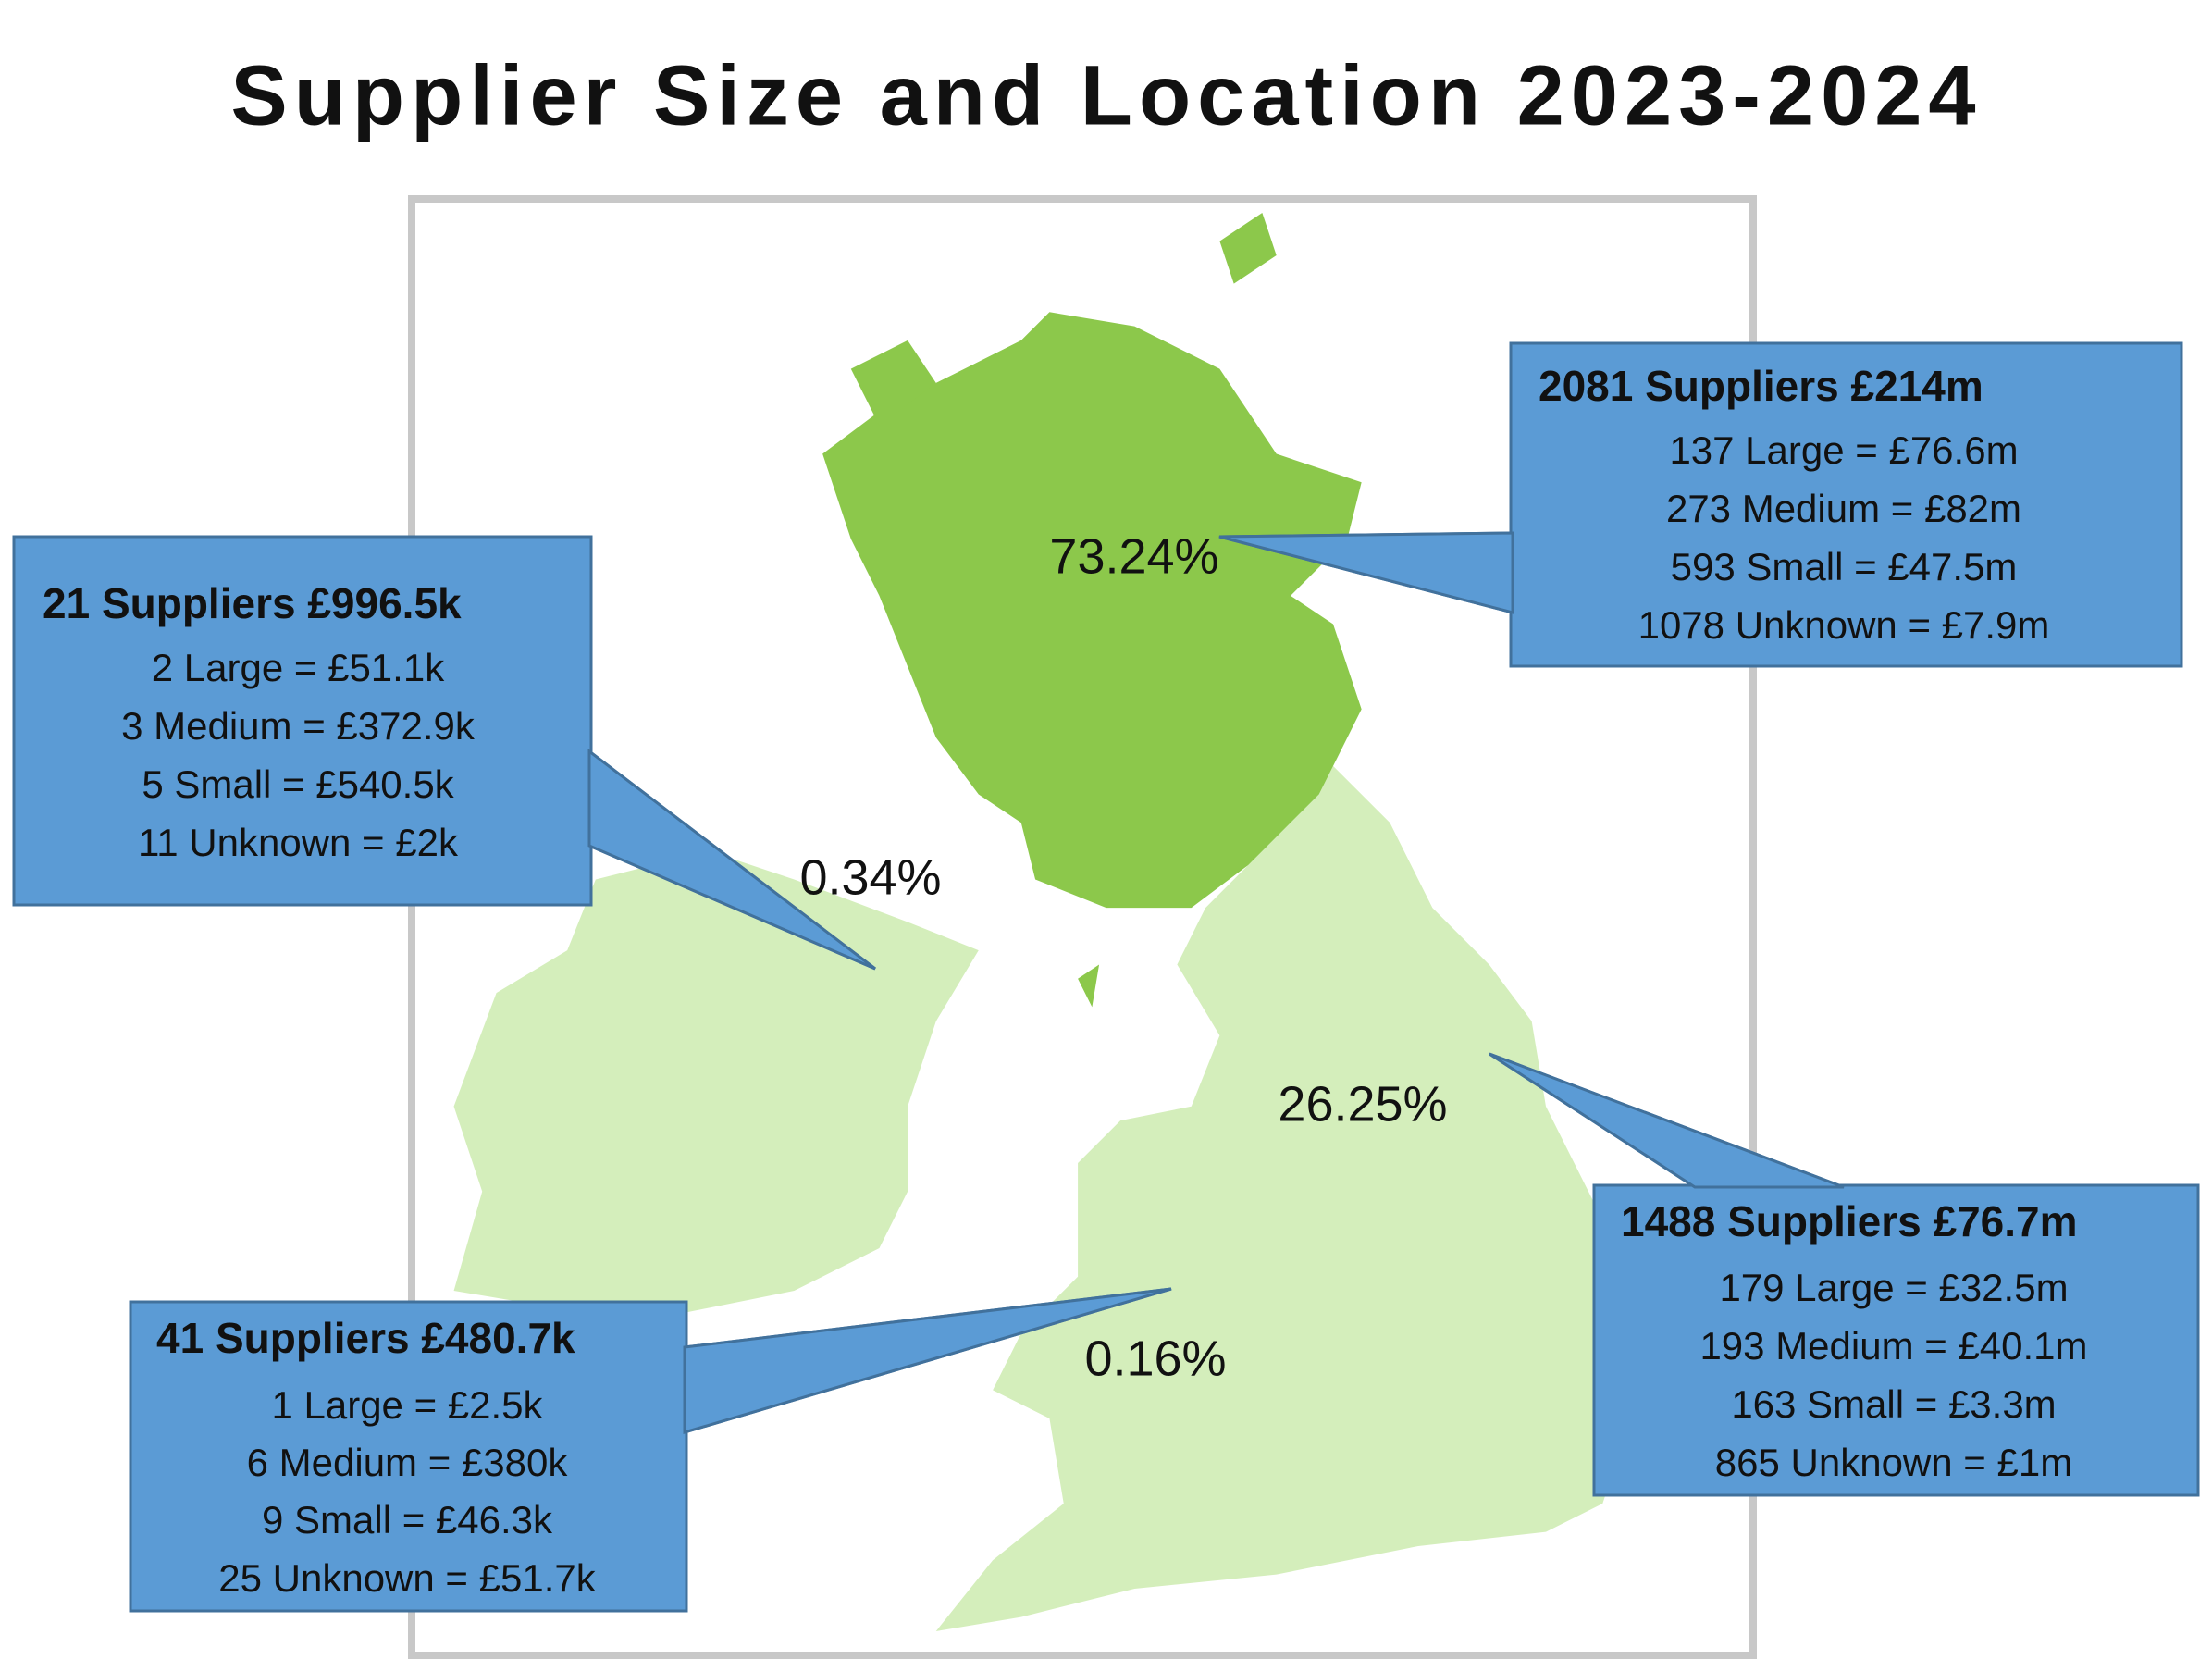 The image size is (2212, 1659). Describe the element at coordinates (870, 877) in the screenshot. I see `percent: 0.34%` at that location.